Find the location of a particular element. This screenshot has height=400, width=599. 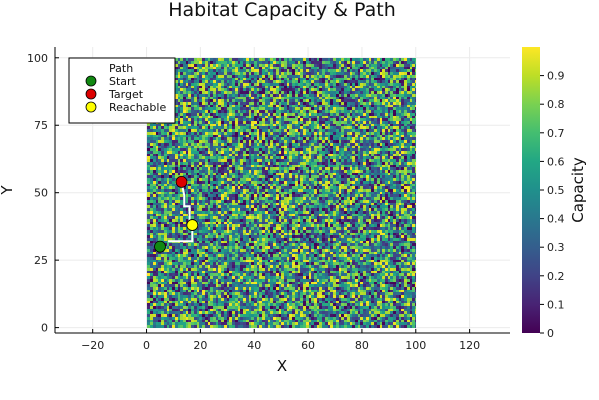

path-line is located at coordinates (181, 212).